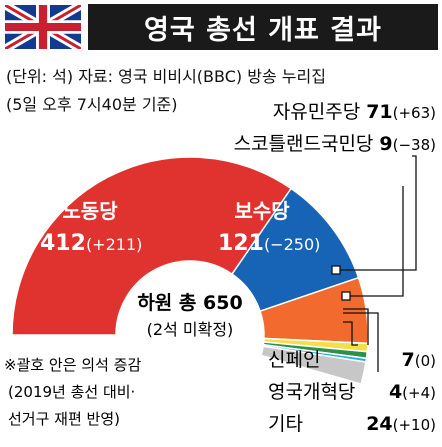  I want to click on leader-marker-libdem, so click(336, 270).